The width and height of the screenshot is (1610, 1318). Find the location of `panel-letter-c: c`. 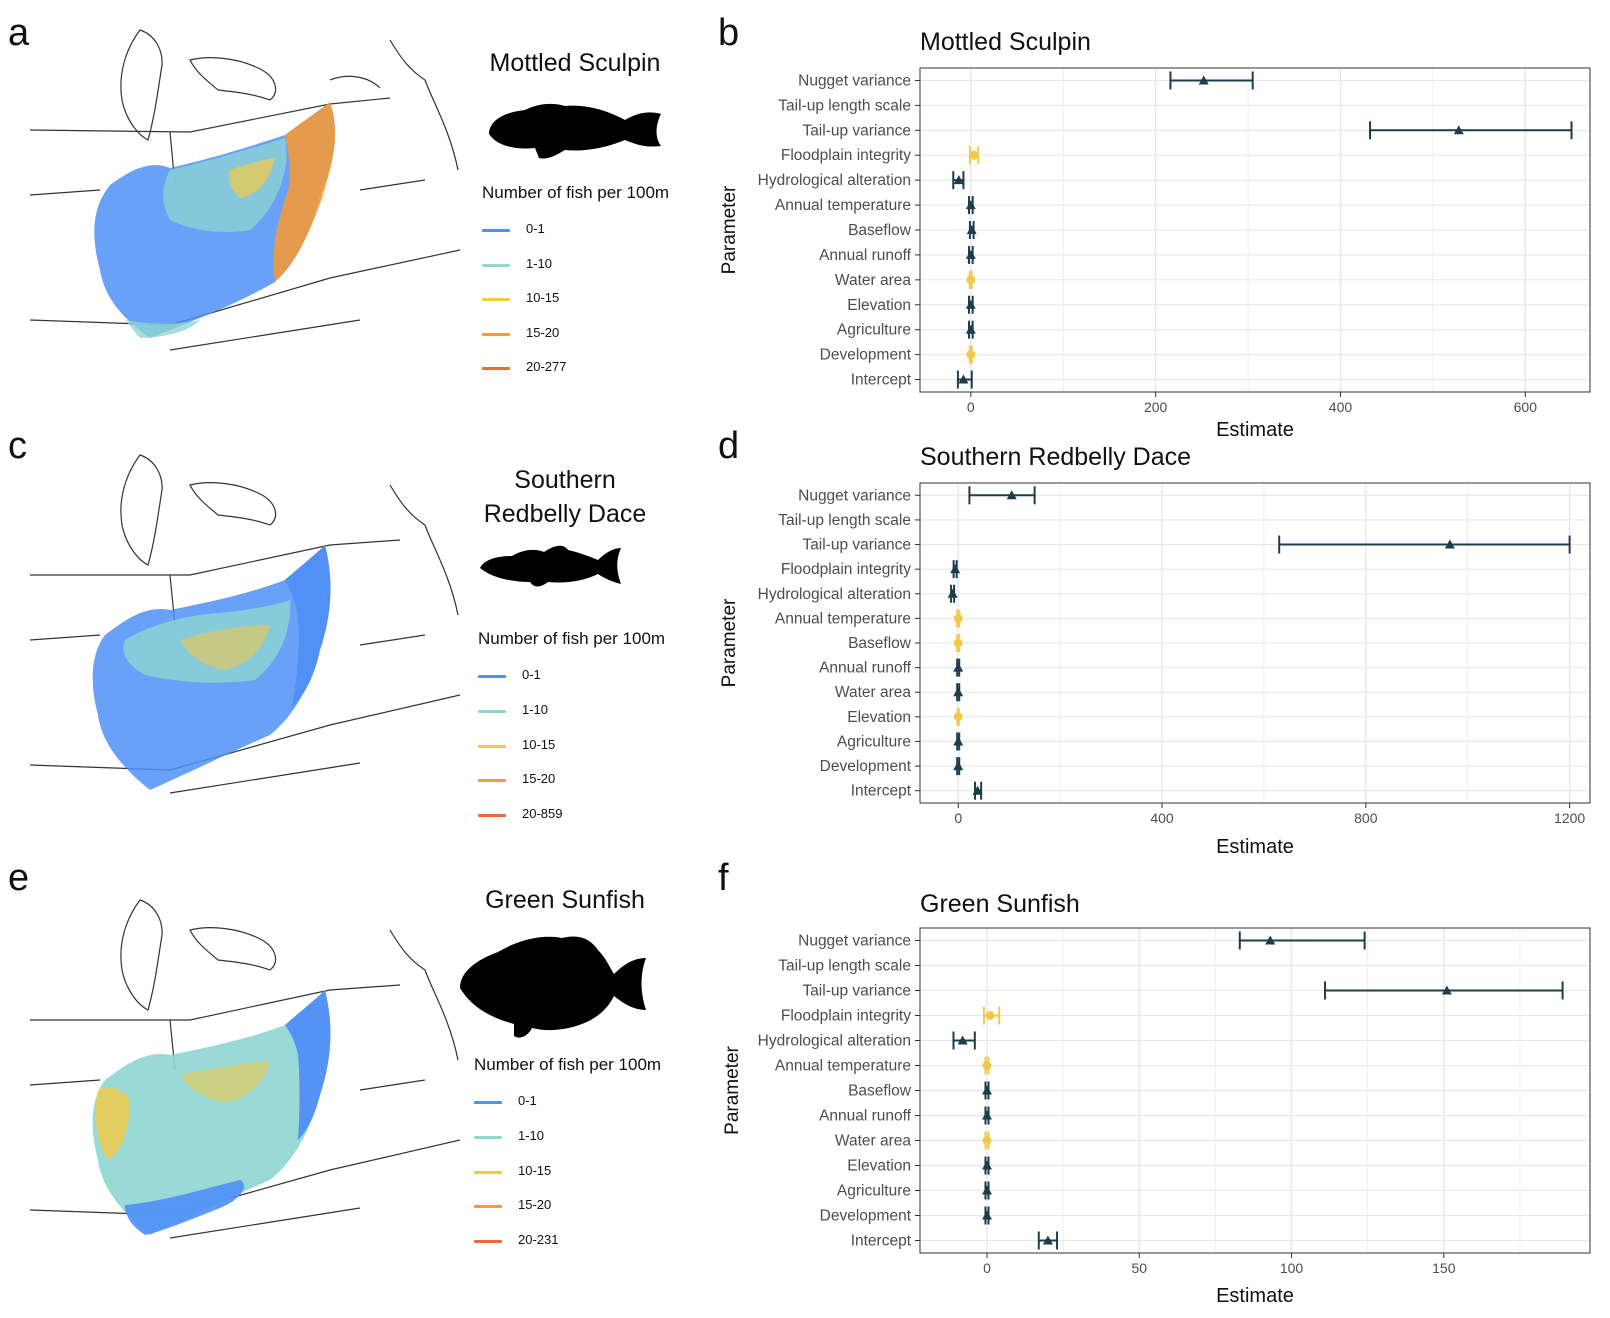

panel-letter-c: c is located at coordinates (17, 446).